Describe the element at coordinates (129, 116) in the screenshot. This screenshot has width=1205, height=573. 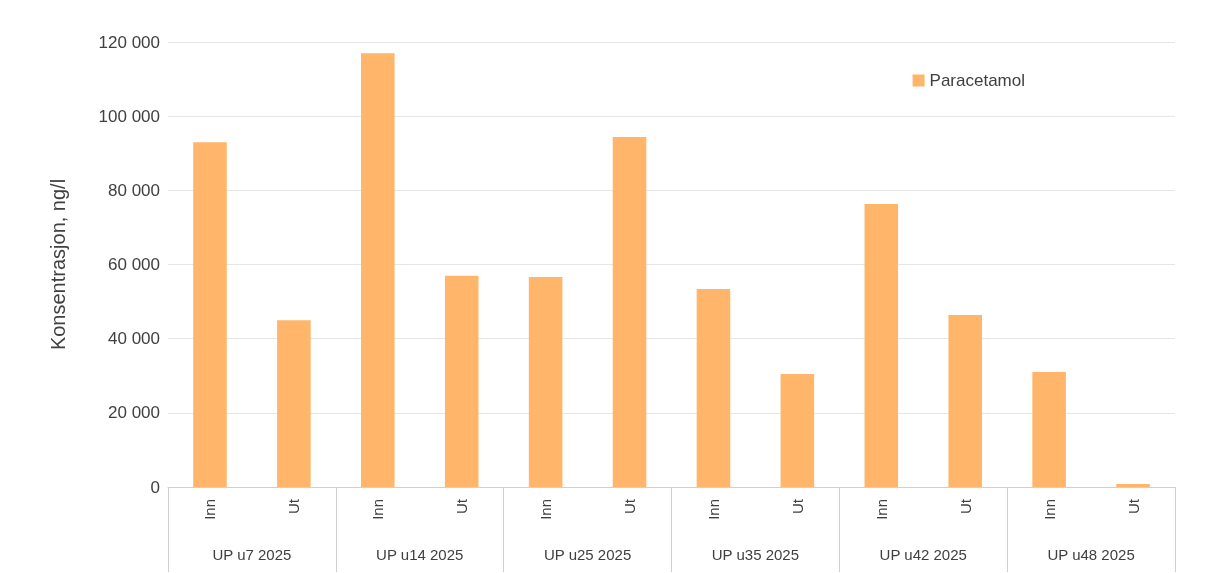
I see `y-tick-label: 100 000` at that location.